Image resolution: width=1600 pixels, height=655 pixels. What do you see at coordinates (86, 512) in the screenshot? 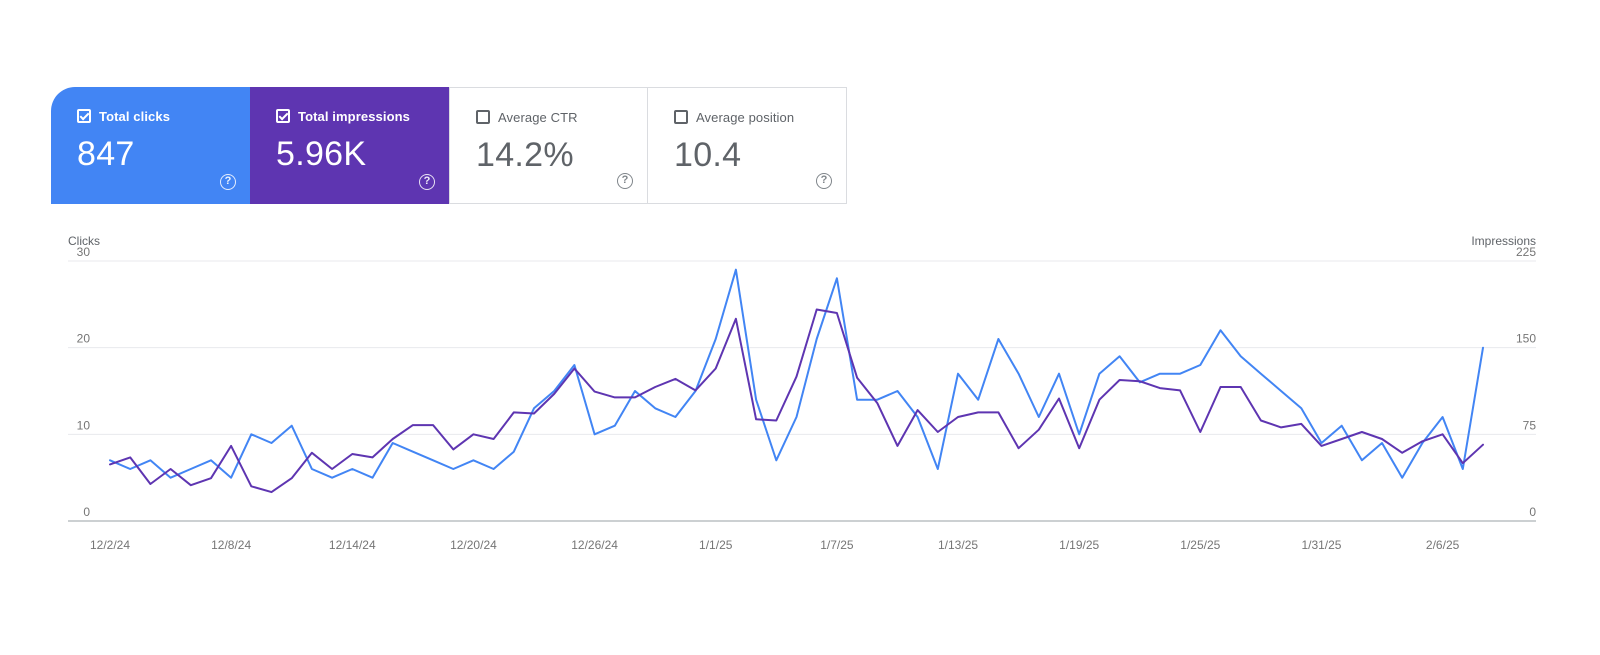
I see `y-tick-label-left: 0` at bounding box center [86, 512].